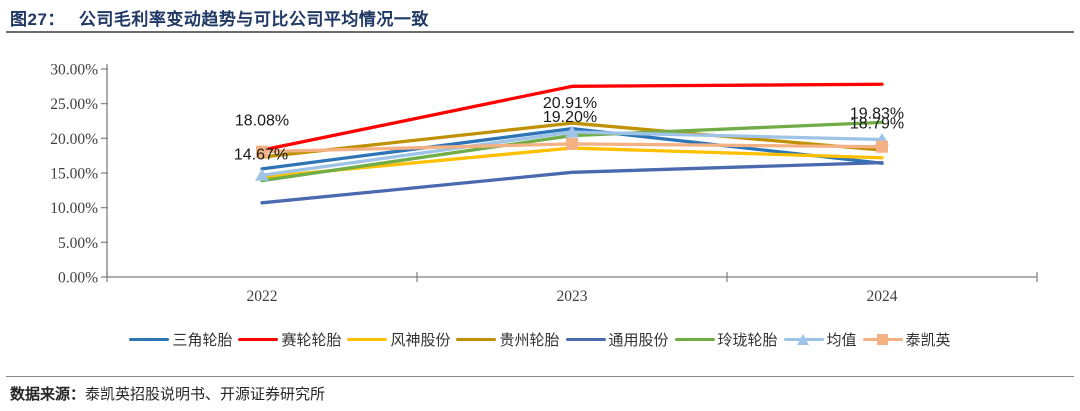  Describe the element at coordinates (877, 114) in the screenshot. I see `data-label: 19.83%` at that location.